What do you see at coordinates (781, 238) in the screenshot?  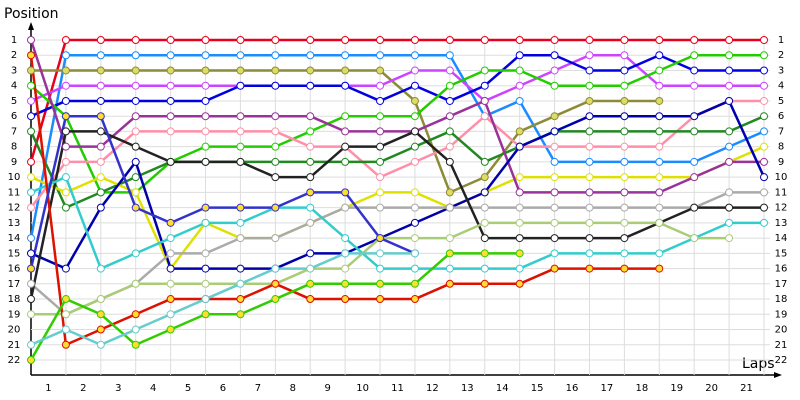 I see `y-tick-label-right: 14` at bounding box center [781, 238].